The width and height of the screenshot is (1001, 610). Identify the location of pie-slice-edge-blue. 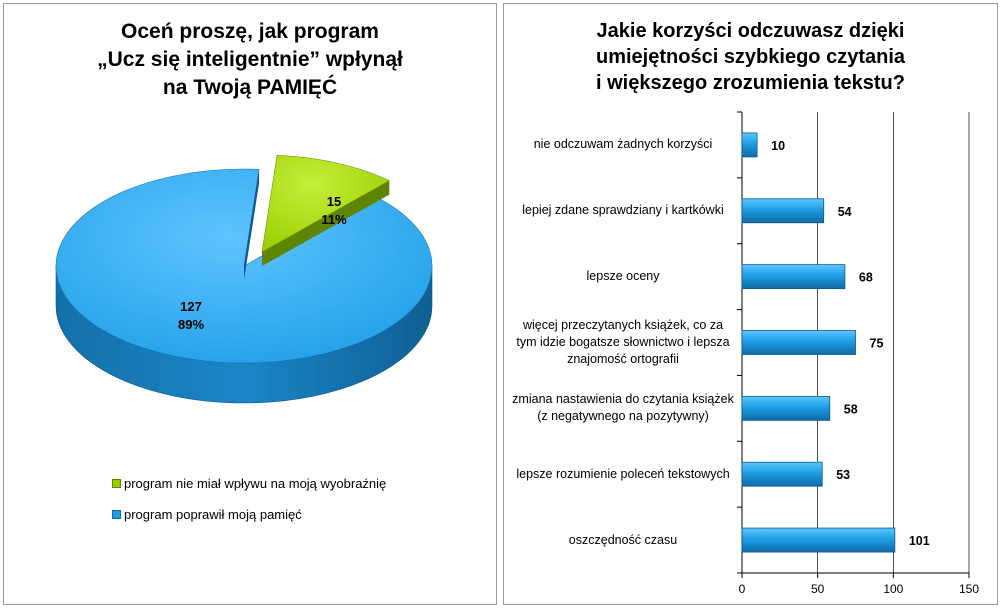
(252, 224).